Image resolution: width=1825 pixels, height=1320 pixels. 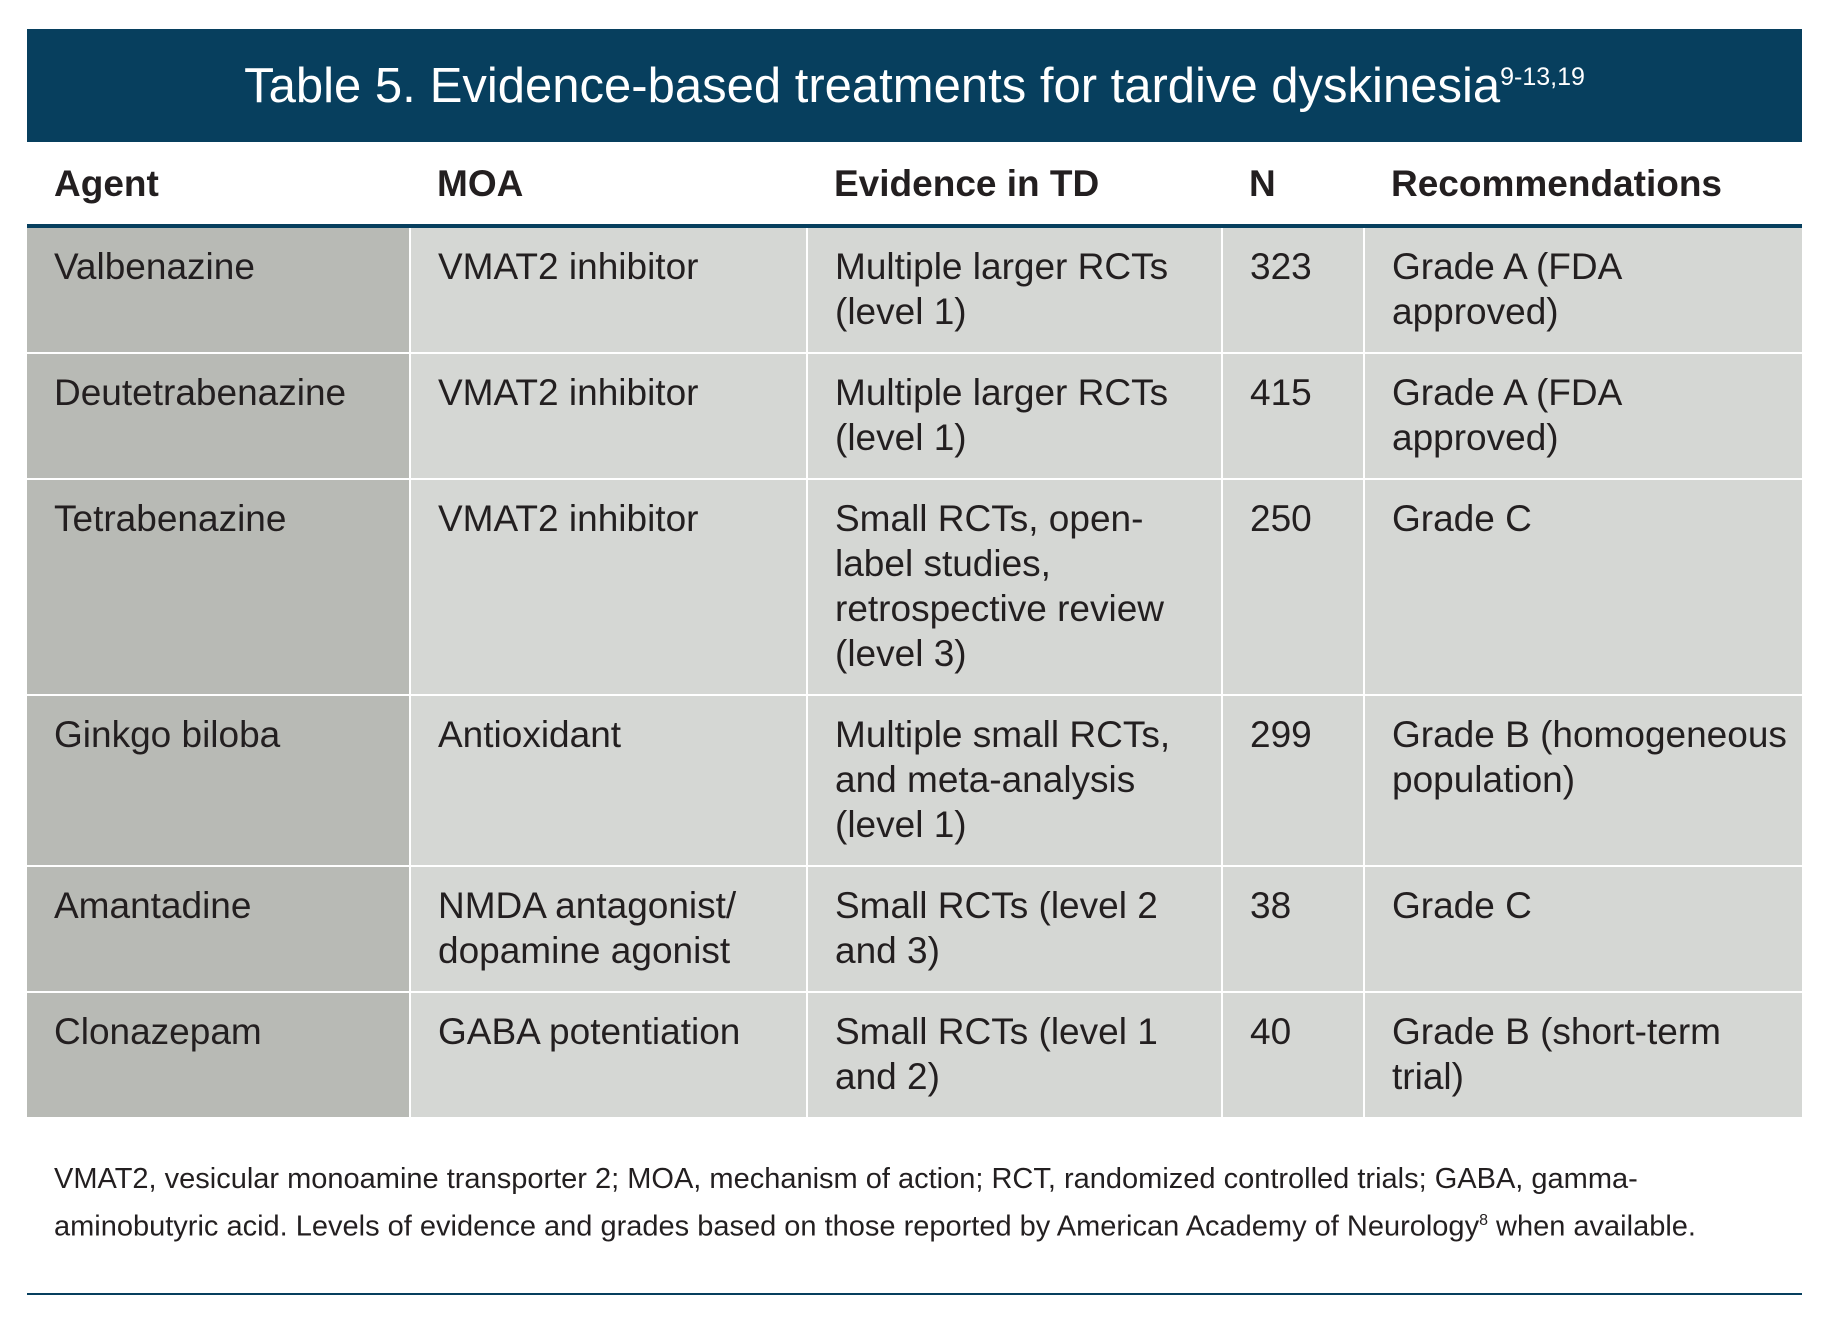 What do you see at coordinates (1293, 781) in the screenshot?
I see `cell-n: 299` at bounding box center [1293, 781].